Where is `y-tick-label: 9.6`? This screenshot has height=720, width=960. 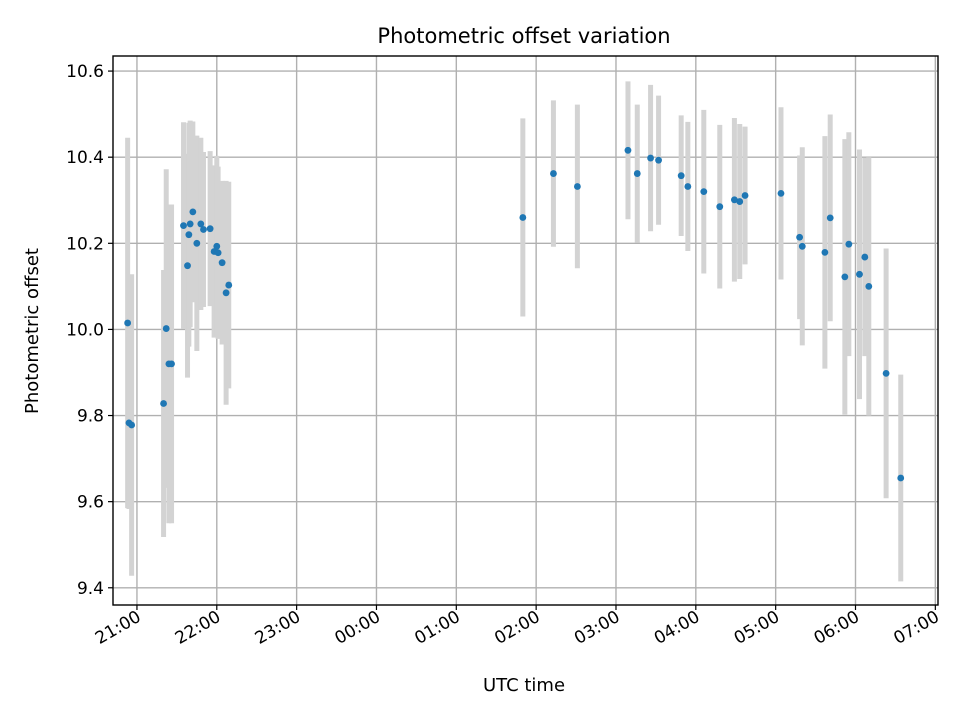 y-tick-label: 9.6 is located at coordinates (90, 503).